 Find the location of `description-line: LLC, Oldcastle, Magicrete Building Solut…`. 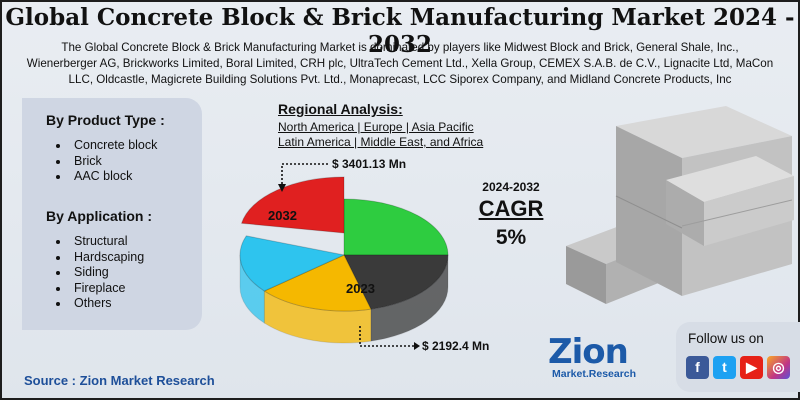

description-line: LLC, Oldcastle, Magicrete Building Solut… is located at coordinates (400, 79).